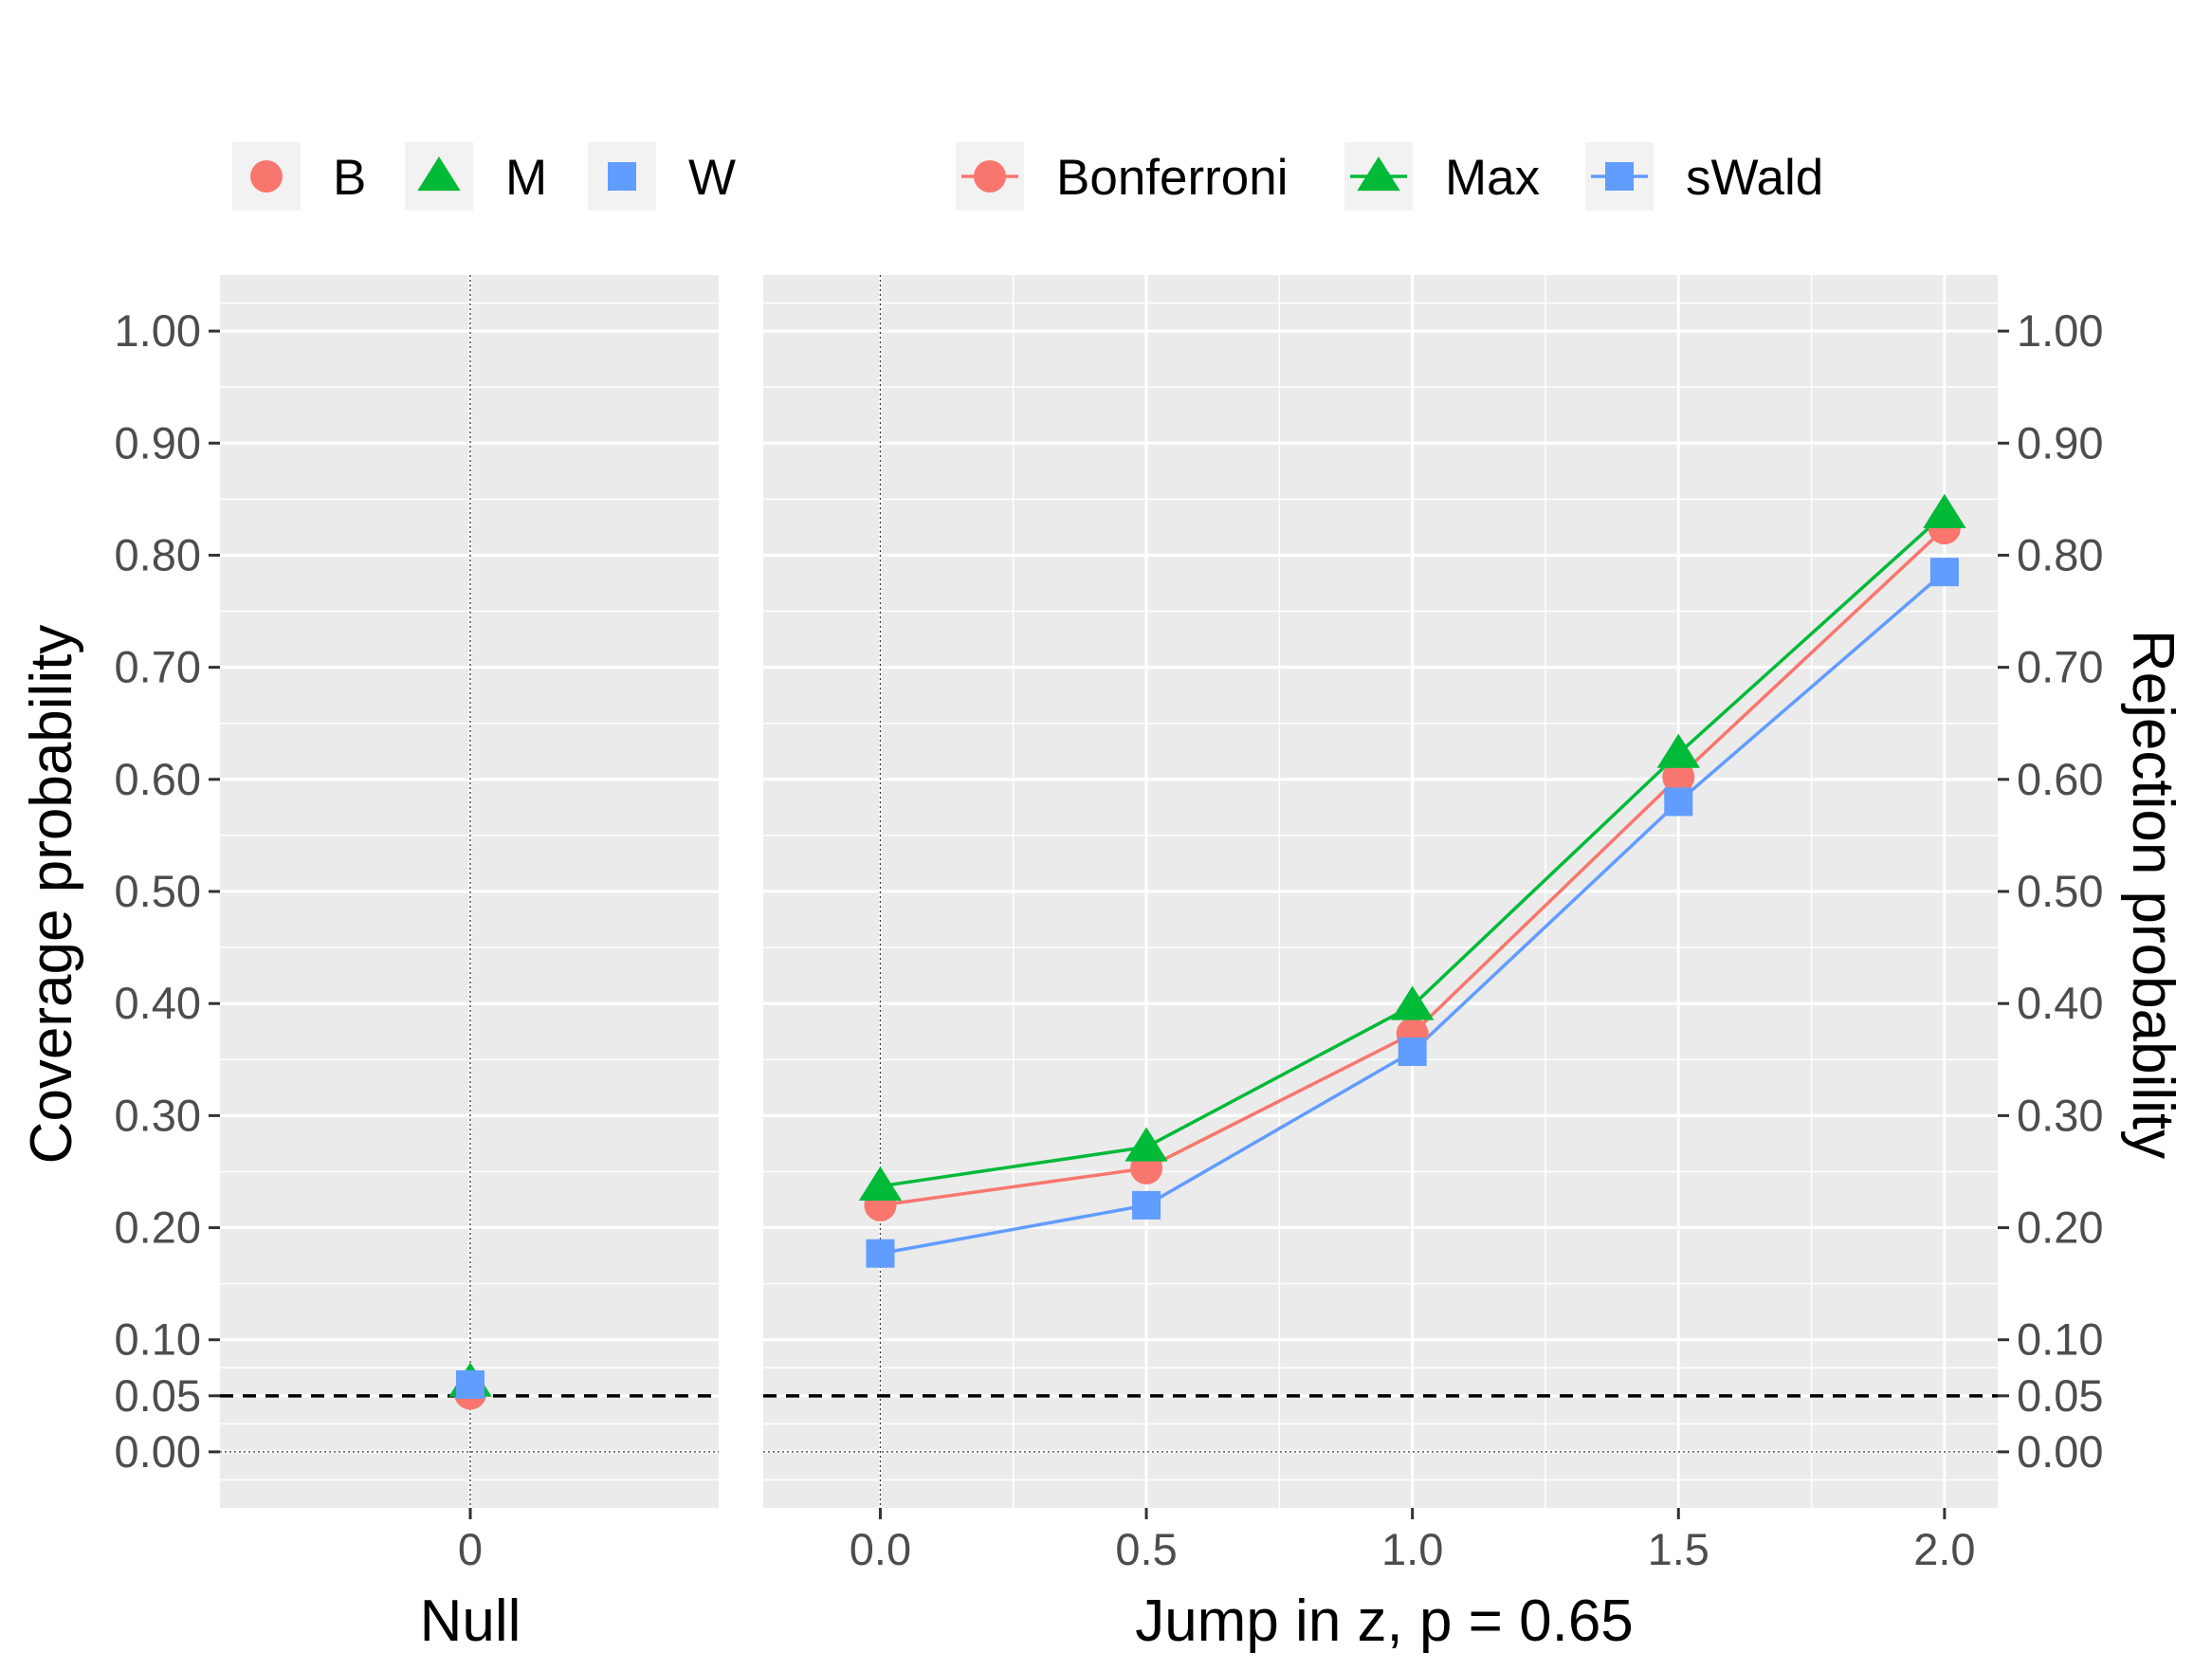  I want to click on legend-label-swald: sWald, so click(1754, 178).